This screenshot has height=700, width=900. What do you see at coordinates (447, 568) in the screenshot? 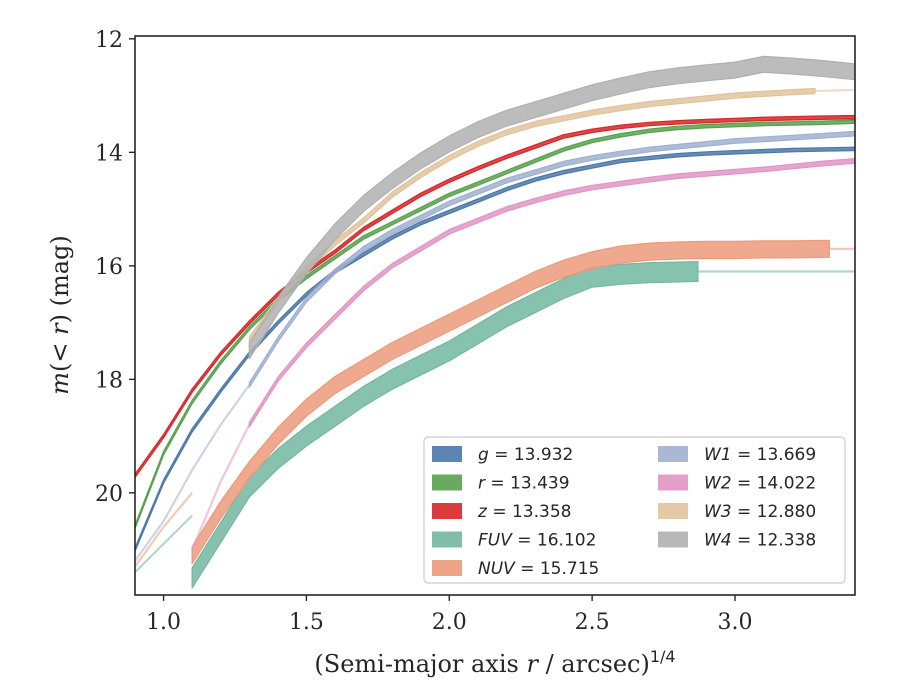
I see `legend-swatch-nuv` at bounding box center [447, 568].